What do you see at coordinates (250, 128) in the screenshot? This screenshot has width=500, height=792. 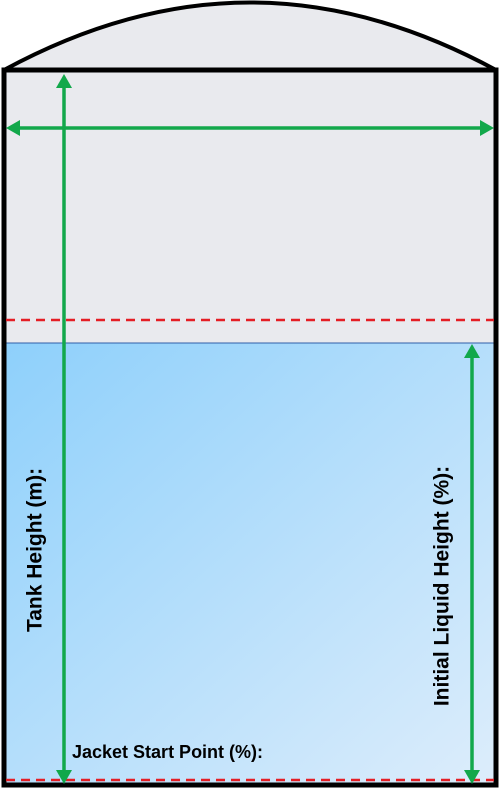 I see `diameter-arrow` at bounding box center [250, 128].